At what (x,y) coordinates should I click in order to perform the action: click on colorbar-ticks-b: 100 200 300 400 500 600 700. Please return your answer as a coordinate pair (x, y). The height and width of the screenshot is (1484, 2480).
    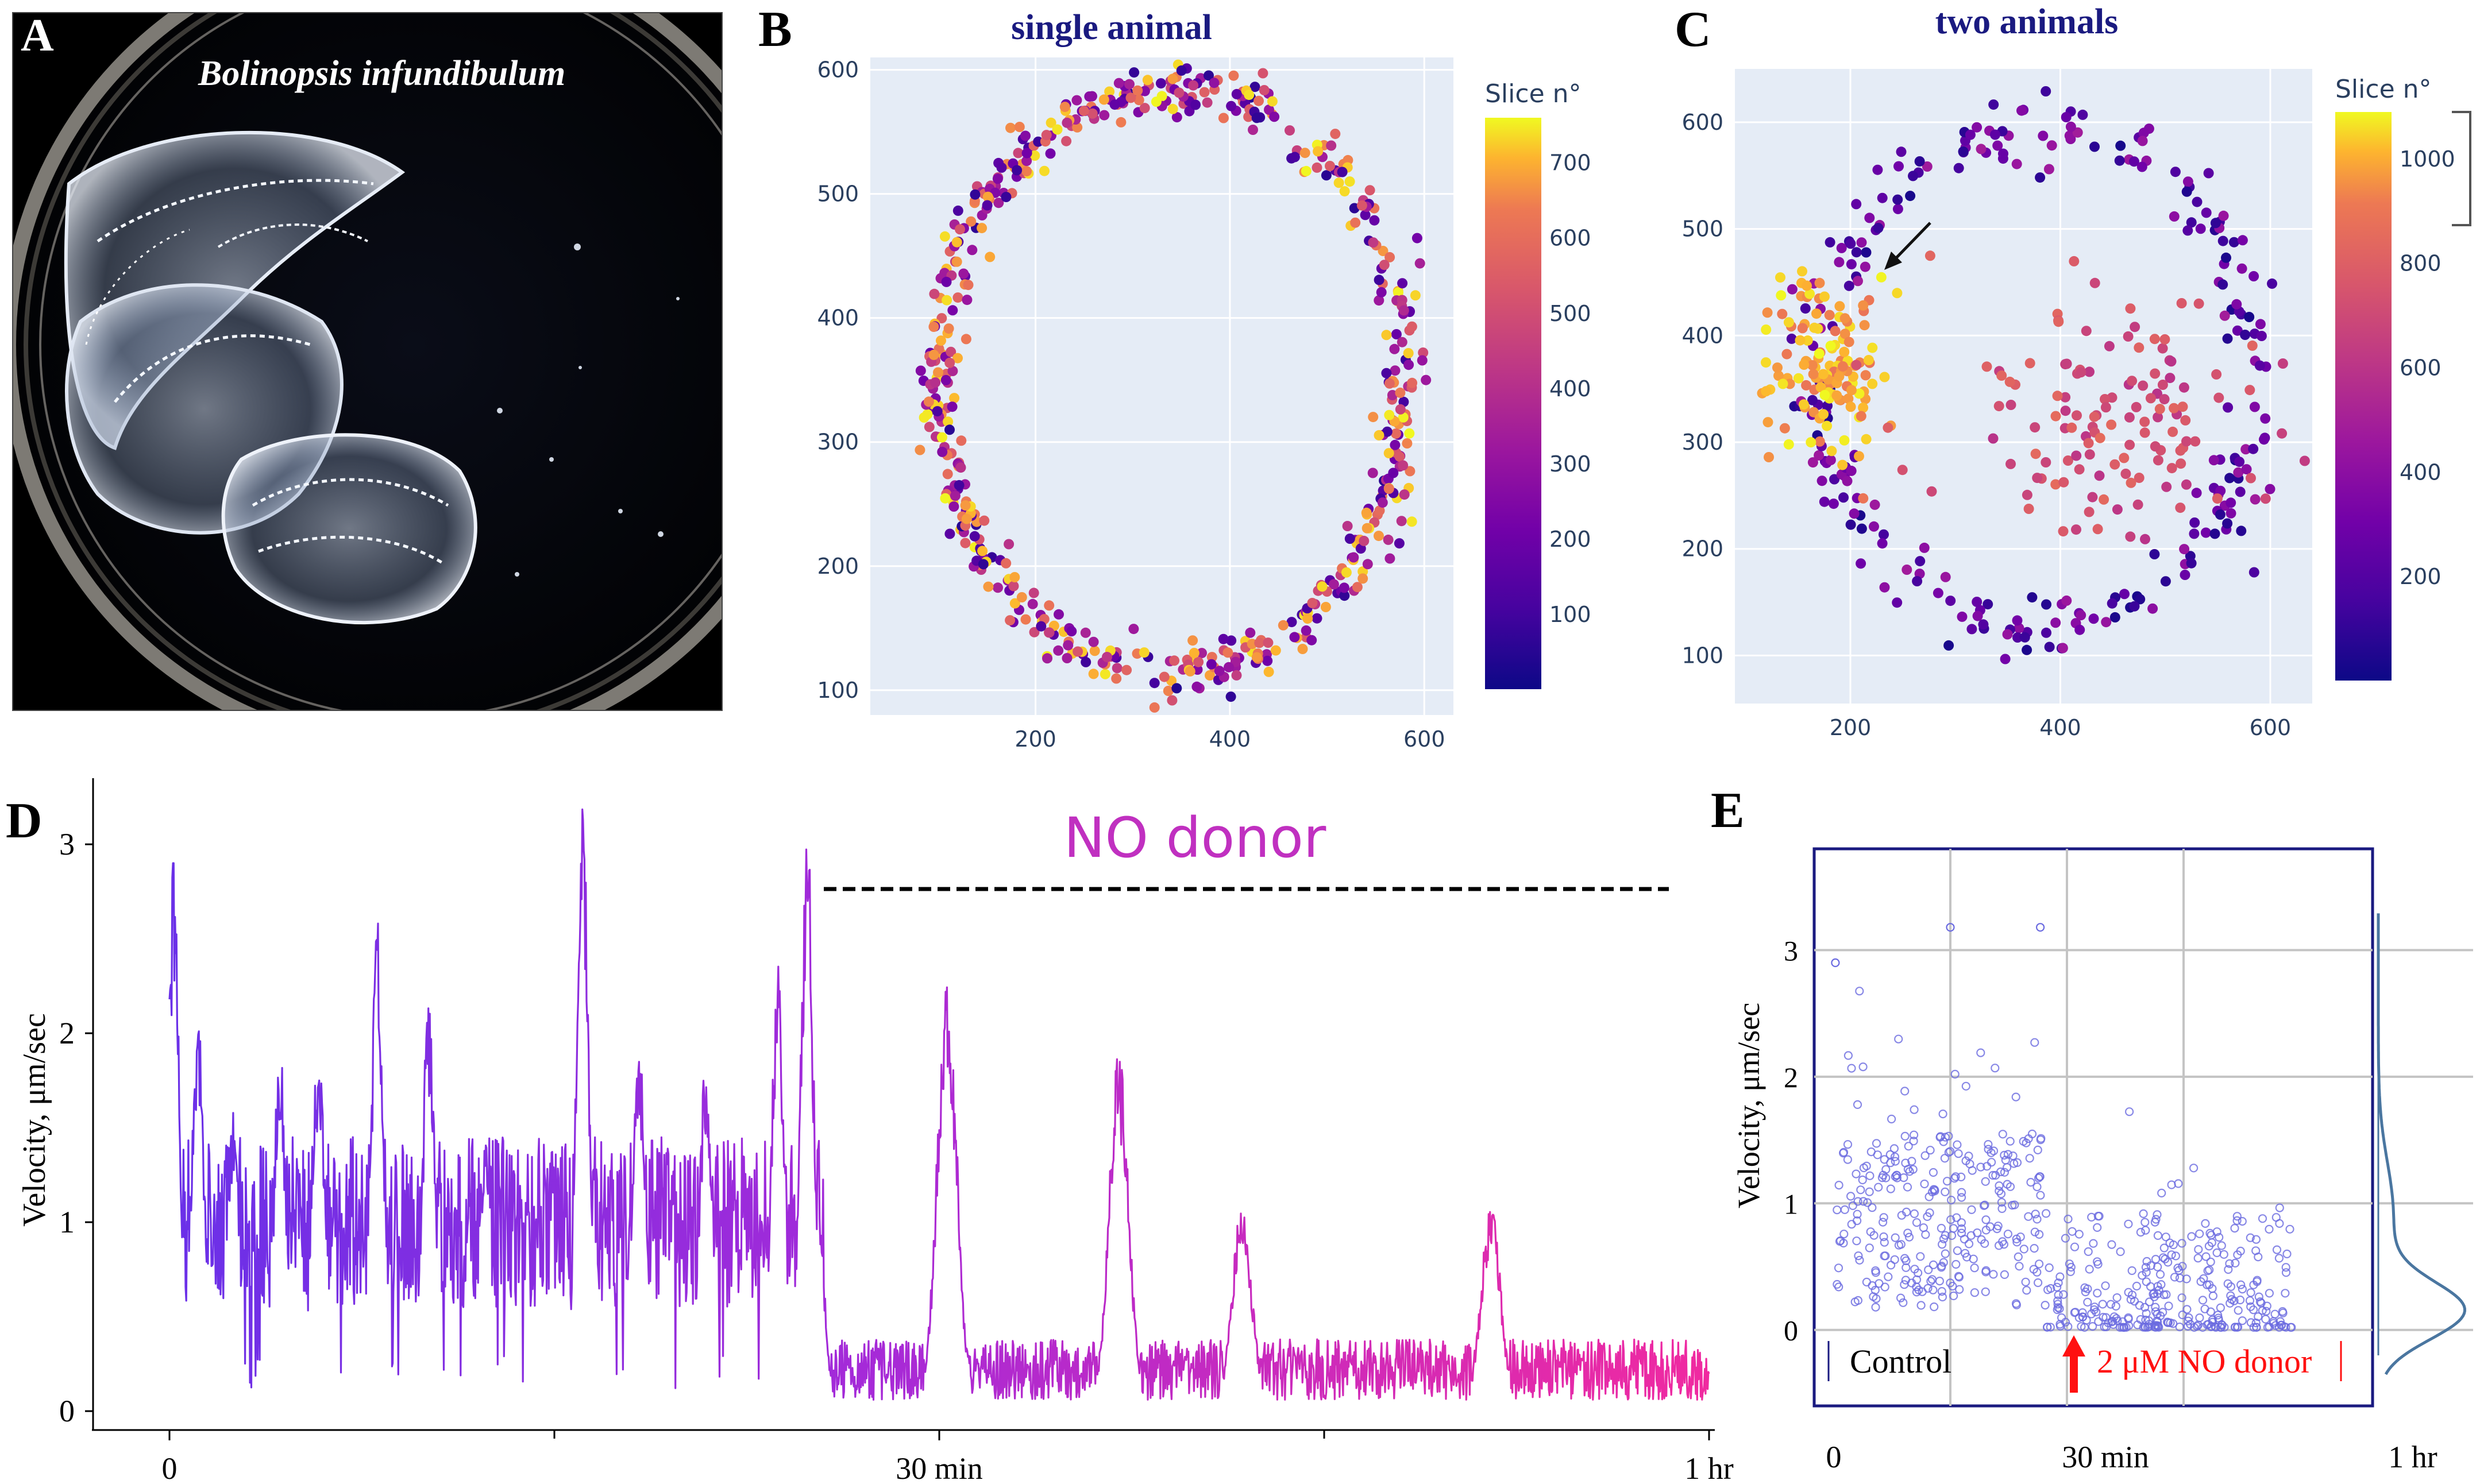
    Looking at the image, I should click on (1570, 389).